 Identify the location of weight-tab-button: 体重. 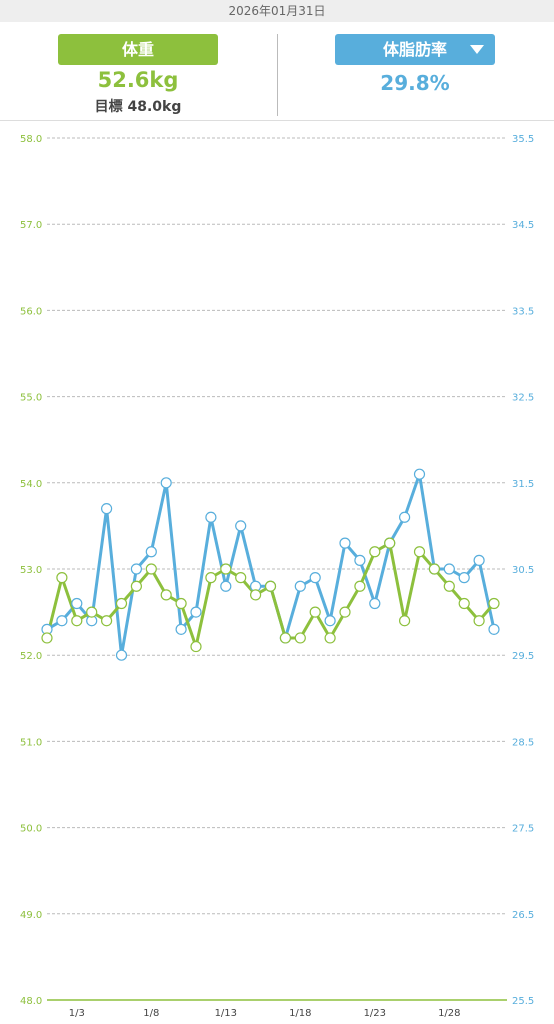
(138, 49).